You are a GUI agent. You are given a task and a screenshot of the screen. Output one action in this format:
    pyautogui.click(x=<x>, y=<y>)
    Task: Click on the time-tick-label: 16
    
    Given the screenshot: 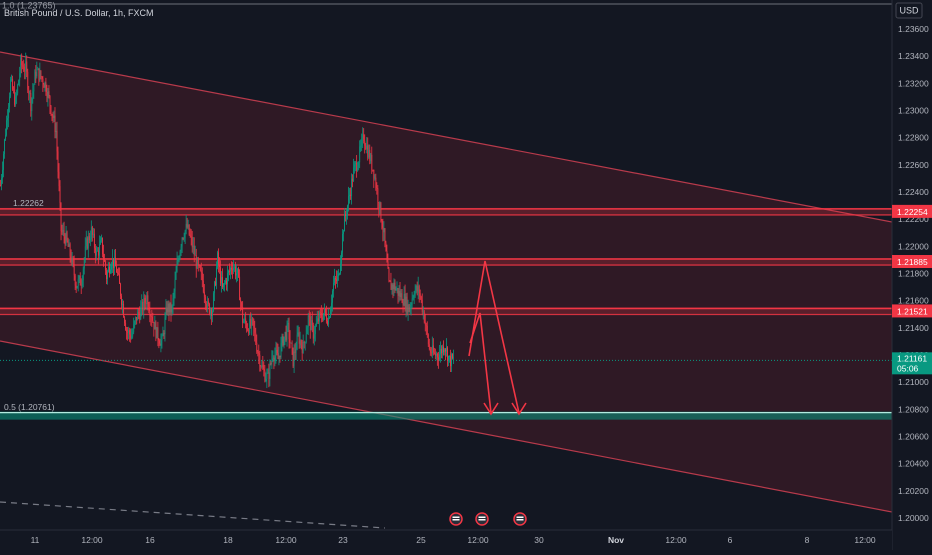 What is the action you would take?
    pyautogui.click(x=150, y=540)
    